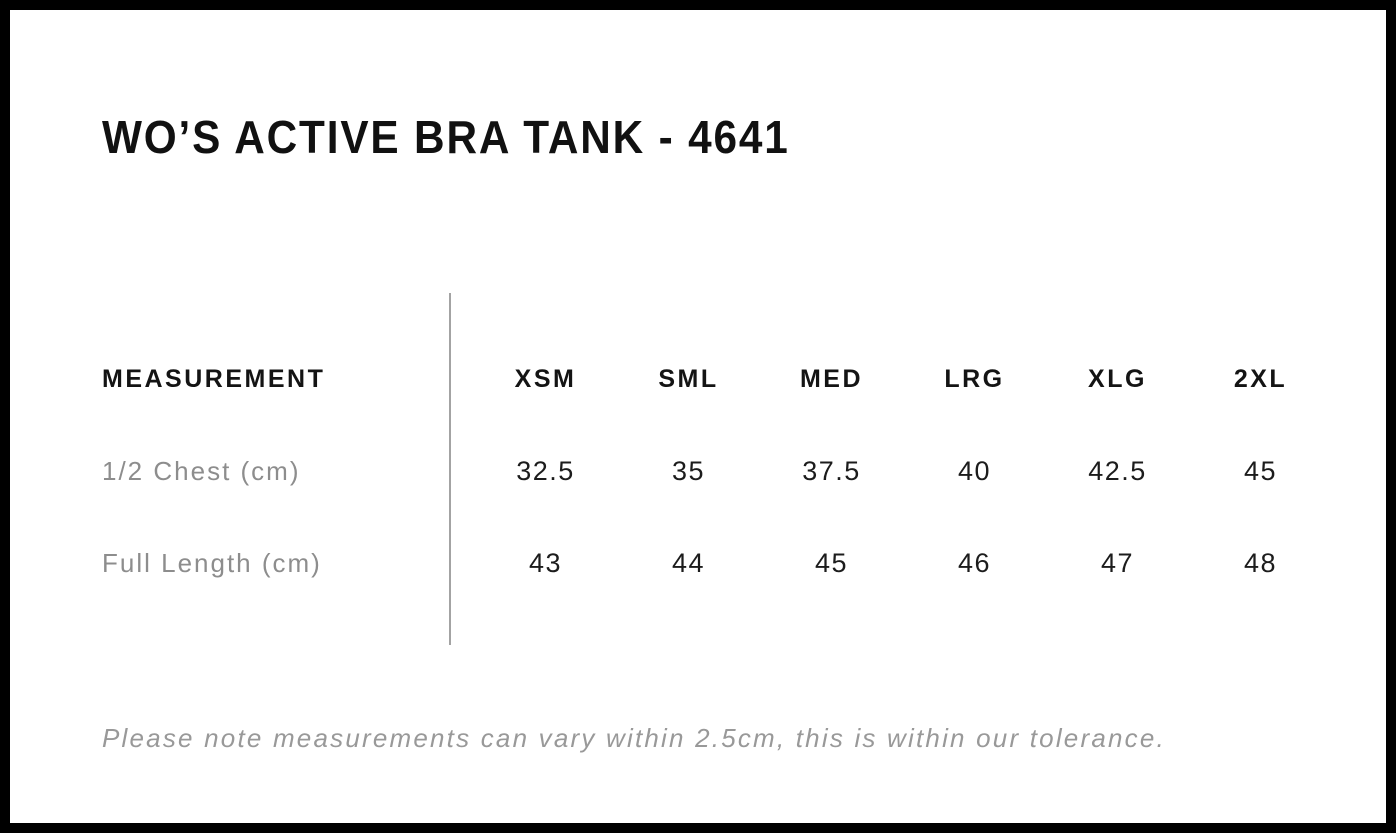  Describe the element at coordinates (688, 378) in the screenshot. I see `column-header-sml: SML` at that location.